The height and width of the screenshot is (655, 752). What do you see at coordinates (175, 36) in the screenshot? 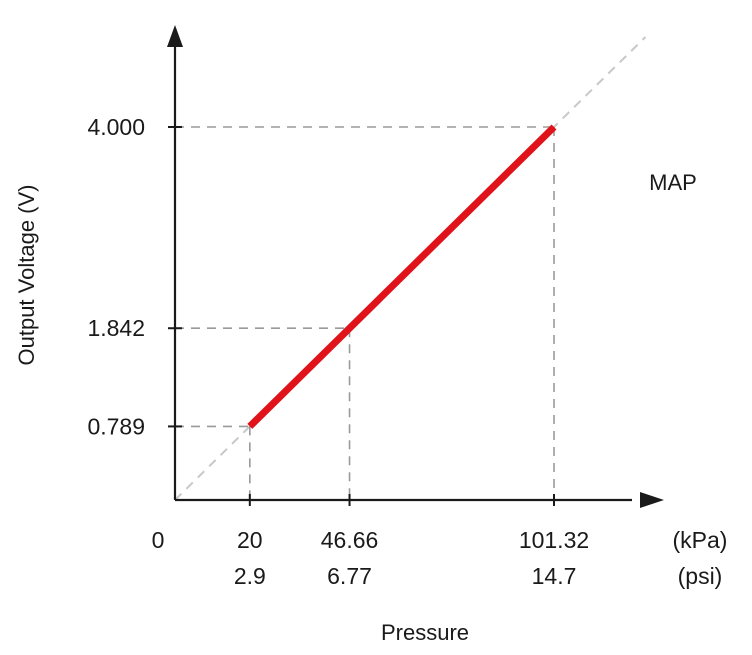
I see `y-axis-arrow` at bounding box center [175, 36].